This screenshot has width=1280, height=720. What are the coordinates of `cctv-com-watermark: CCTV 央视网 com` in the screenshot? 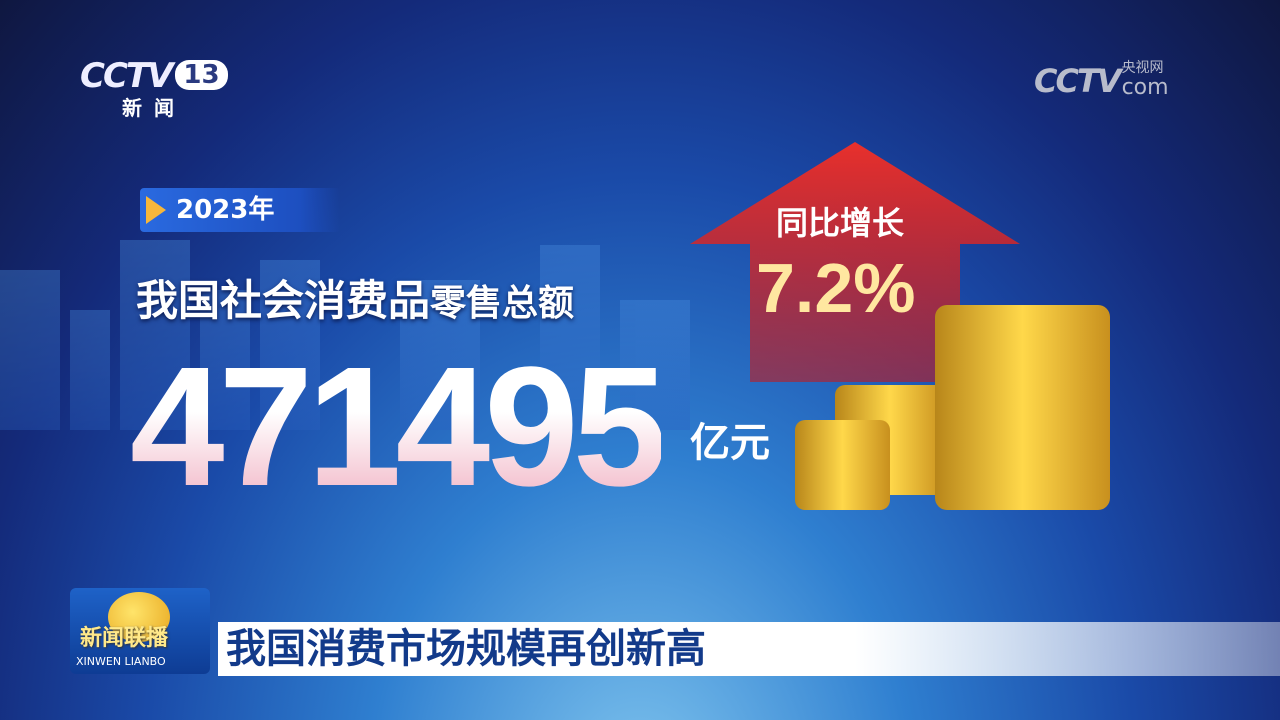 It's located at (1101, 80).